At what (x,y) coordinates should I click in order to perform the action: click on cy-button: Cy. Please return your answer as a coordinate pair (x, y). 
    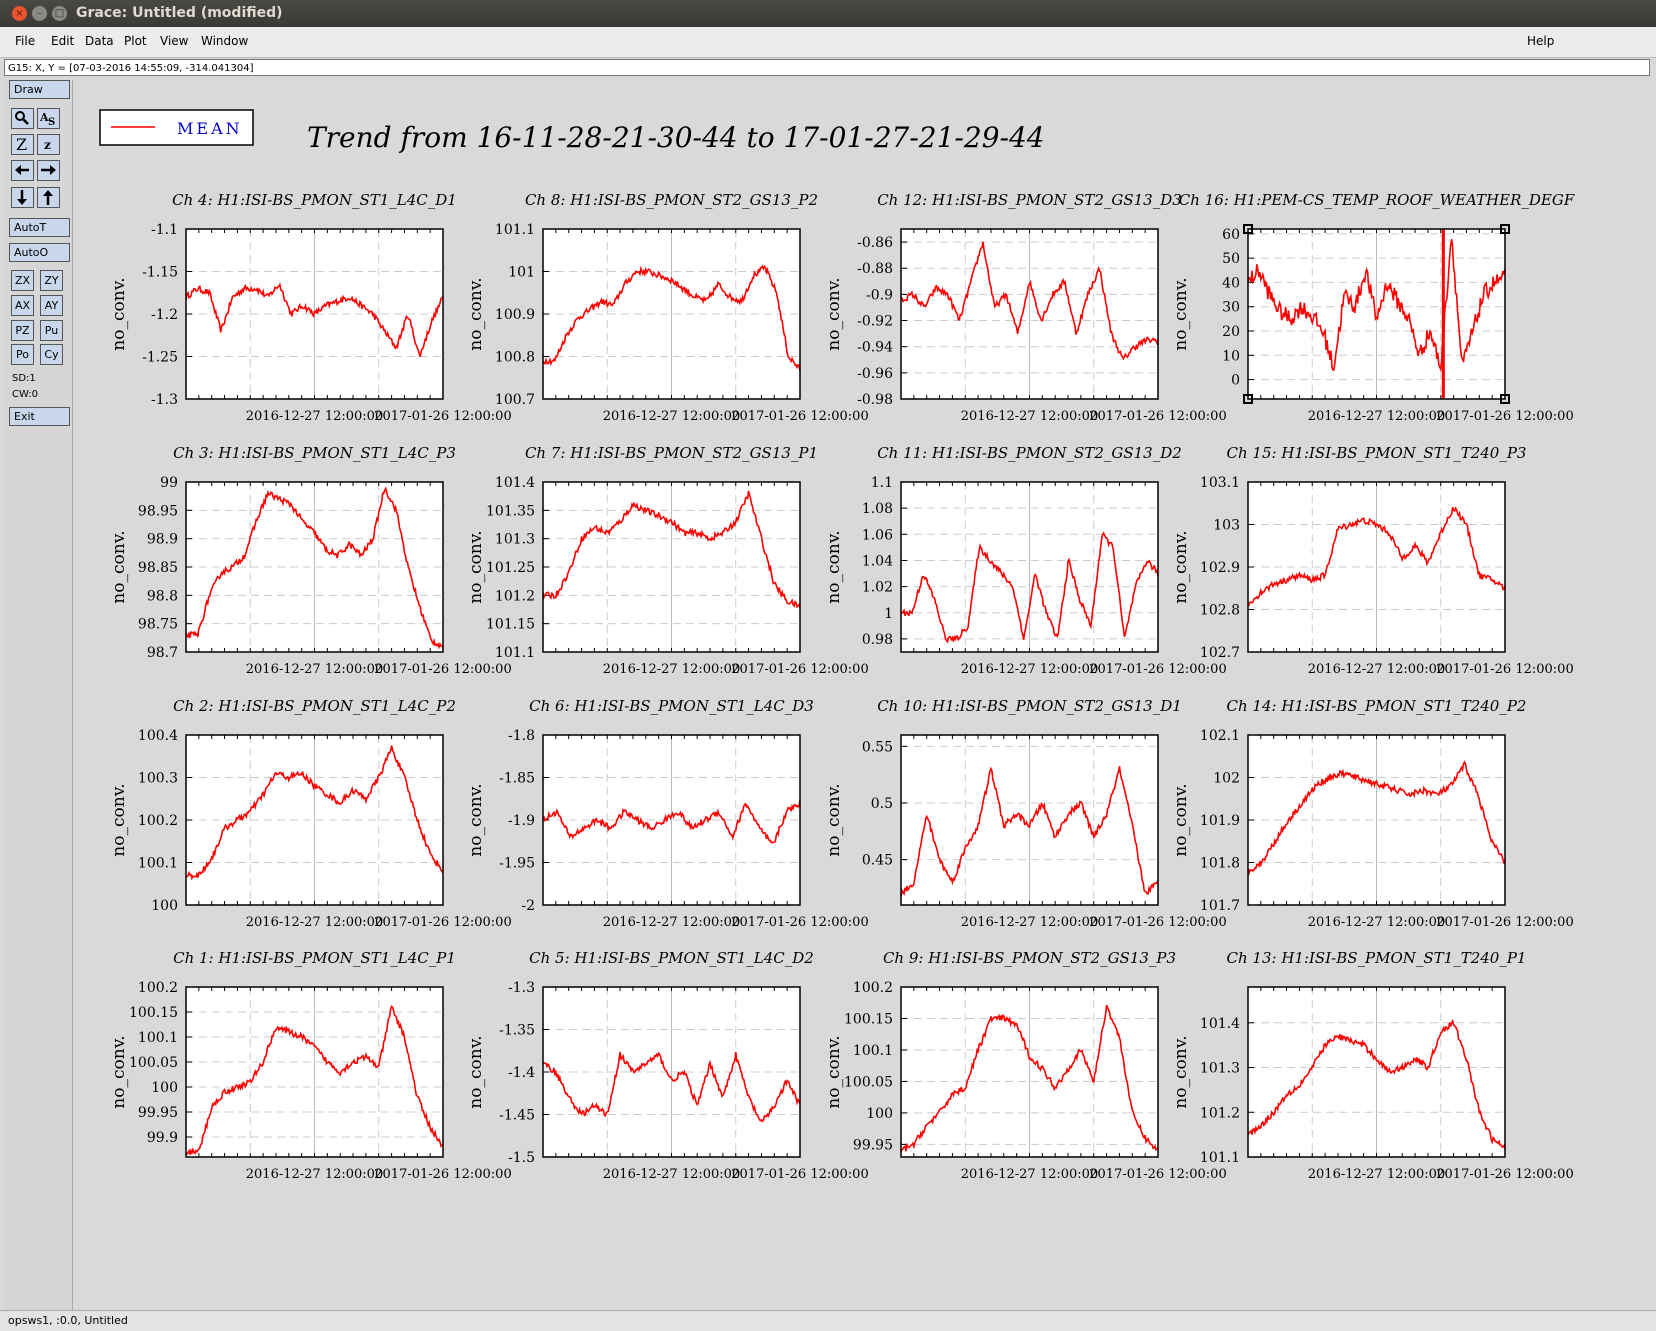
    Looking at the image, I should click on (51, 354).